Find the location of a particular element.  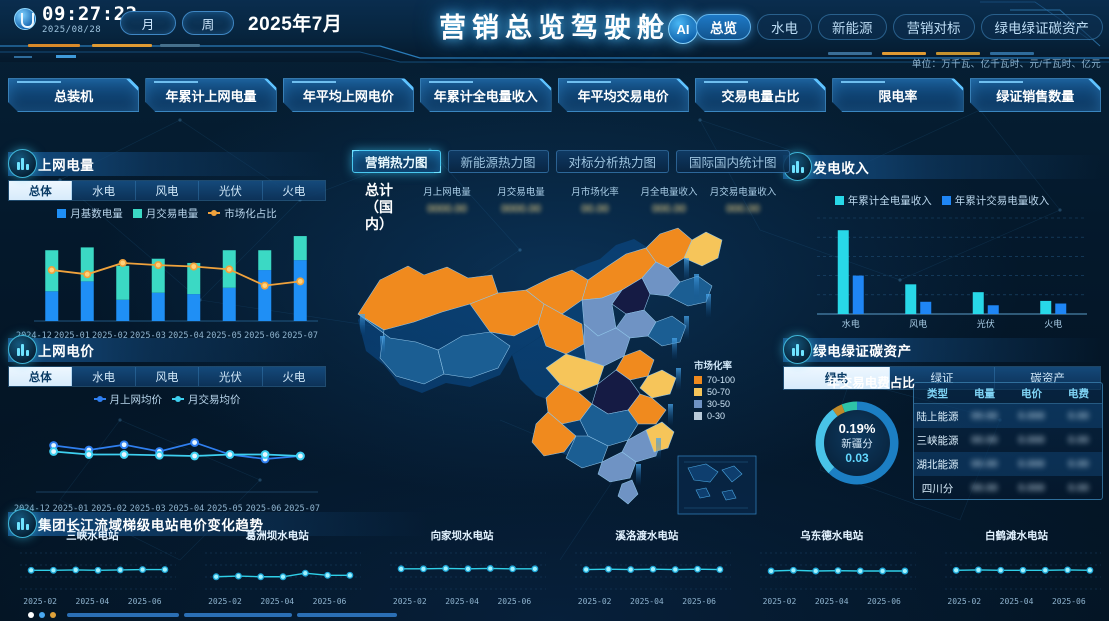

table-cell-1: 00.00 is located at coordinates (984, 488).